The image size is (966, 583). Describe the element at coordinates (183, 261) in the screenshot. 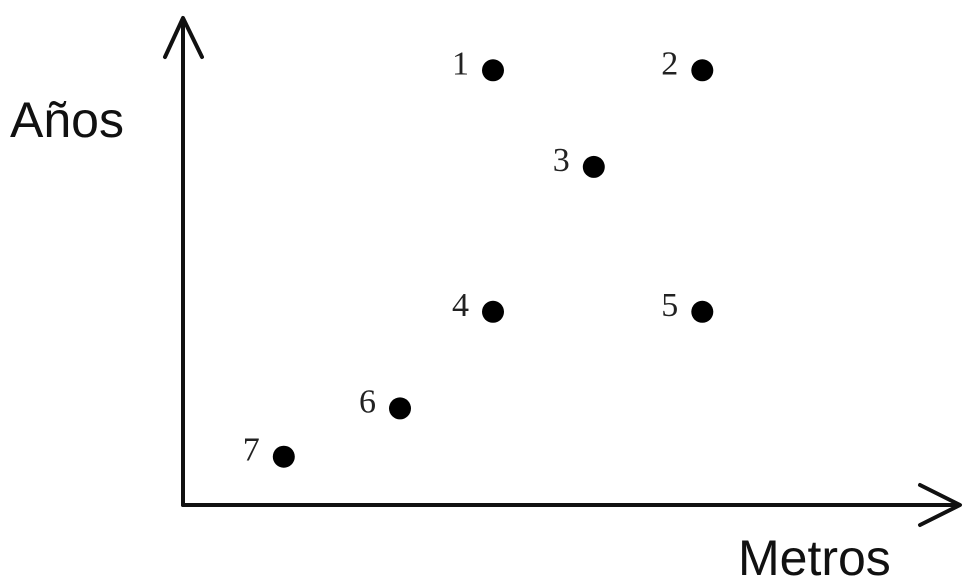

I see `y-axis` at that location.